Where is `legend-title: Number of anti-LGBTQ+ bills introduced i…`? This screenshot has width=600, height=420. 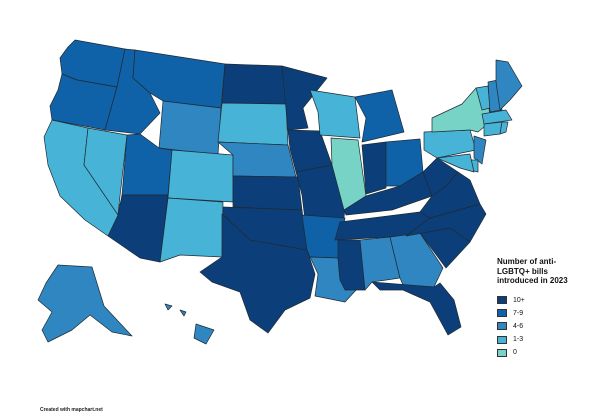
legend-title: Number of anti-LGBTQ+ bills introduced i… is located at coordinates (532, 271).